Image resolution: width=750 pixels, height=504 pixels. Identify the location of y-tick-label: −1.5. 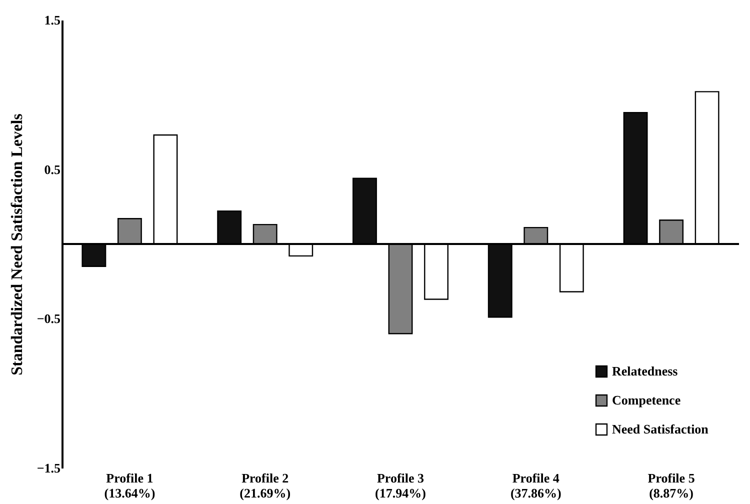
(48, 468).